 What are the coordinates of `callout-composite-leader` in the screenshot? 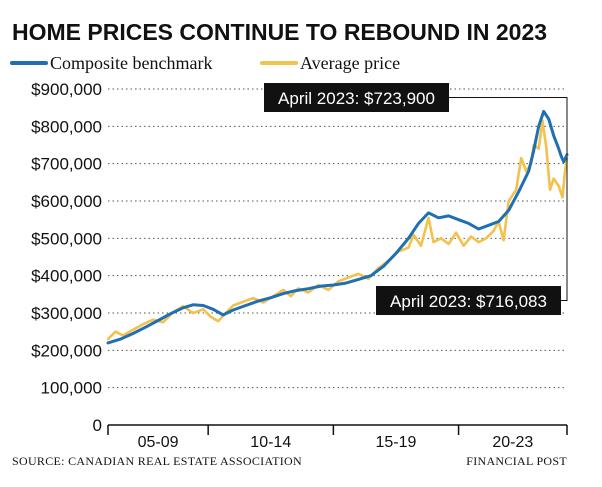 It's located at (508, 126).